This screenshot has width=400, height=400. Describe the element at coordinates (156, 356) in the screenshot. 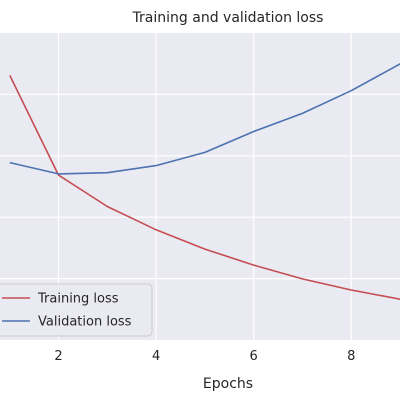

I see `x-tick-label: 4` at that location.